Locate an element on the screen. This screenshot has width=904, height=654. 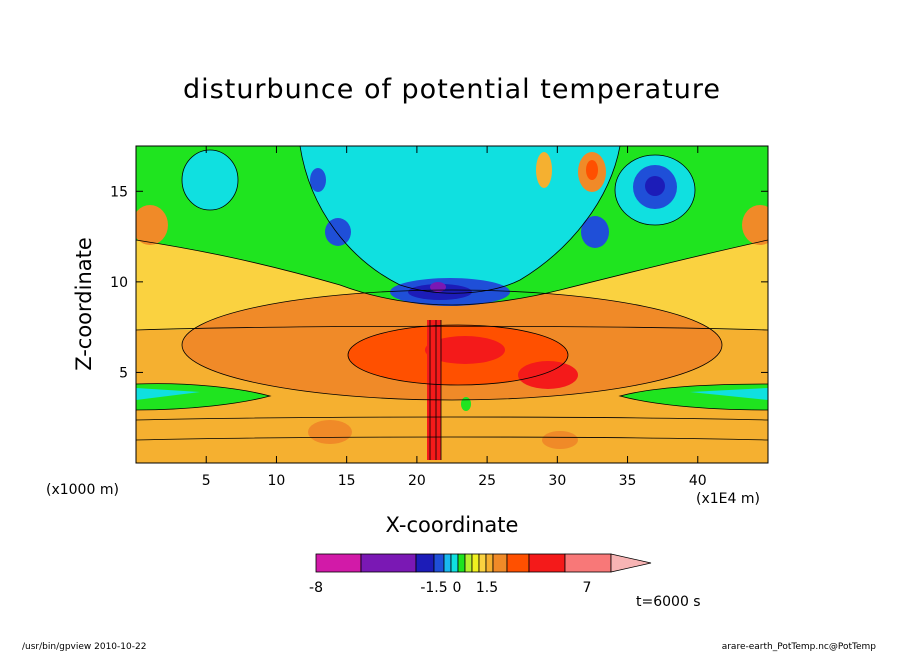
x-axis-label: X-coordinate is located at coordinates (452, 525).